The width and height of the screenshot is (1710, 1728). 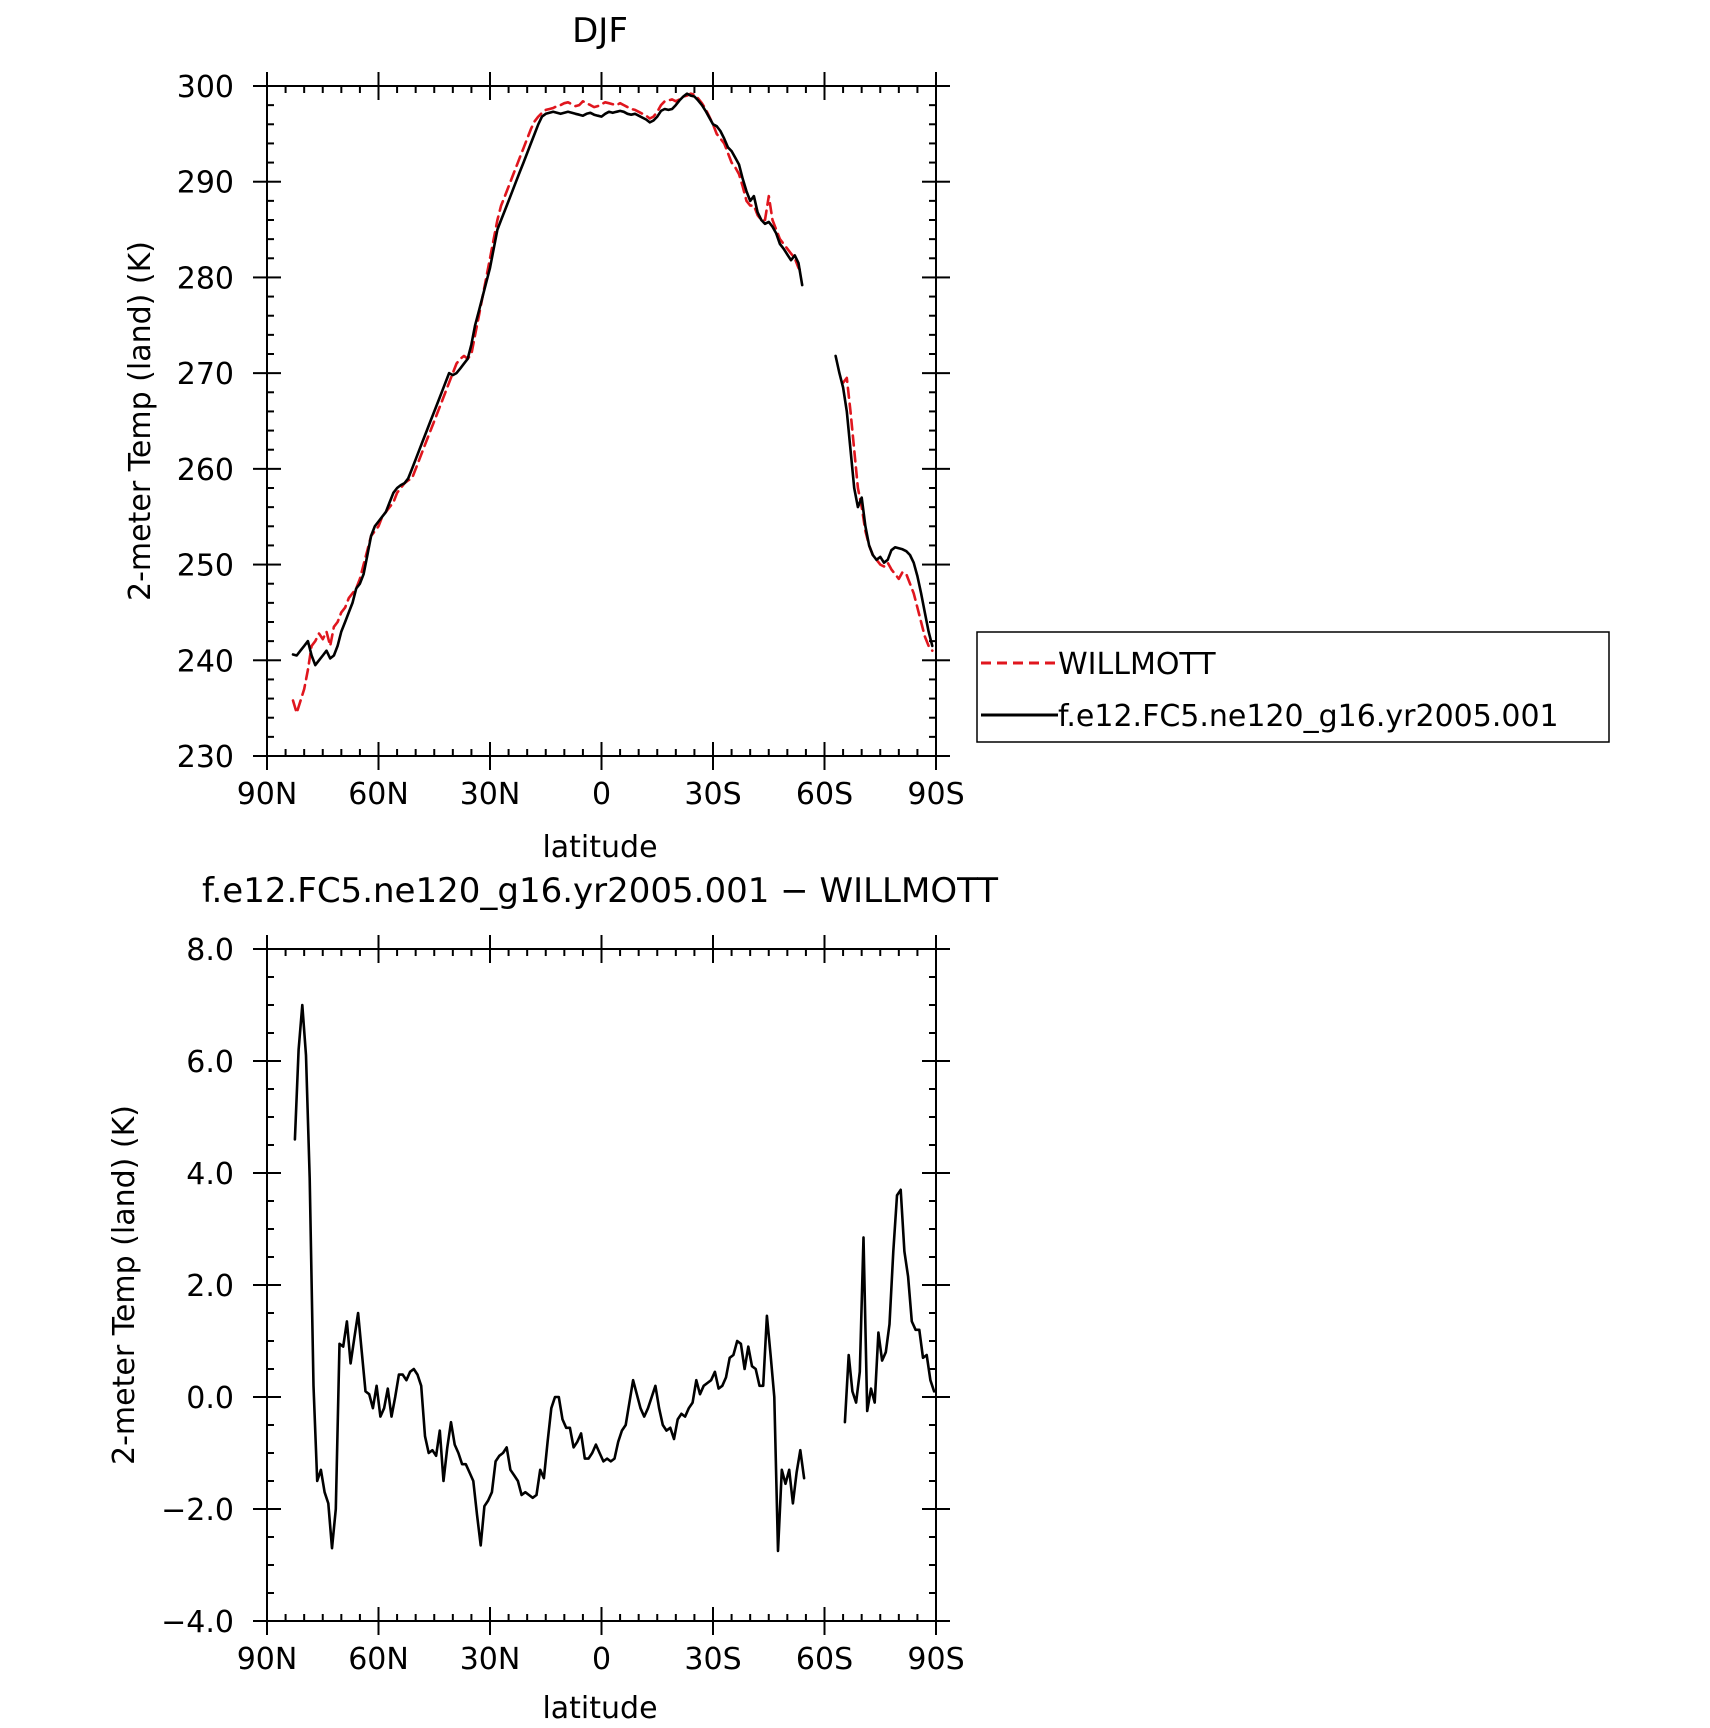 I want to click on bottom-x-tick-label: 30S, so click(x=712, y=1659).